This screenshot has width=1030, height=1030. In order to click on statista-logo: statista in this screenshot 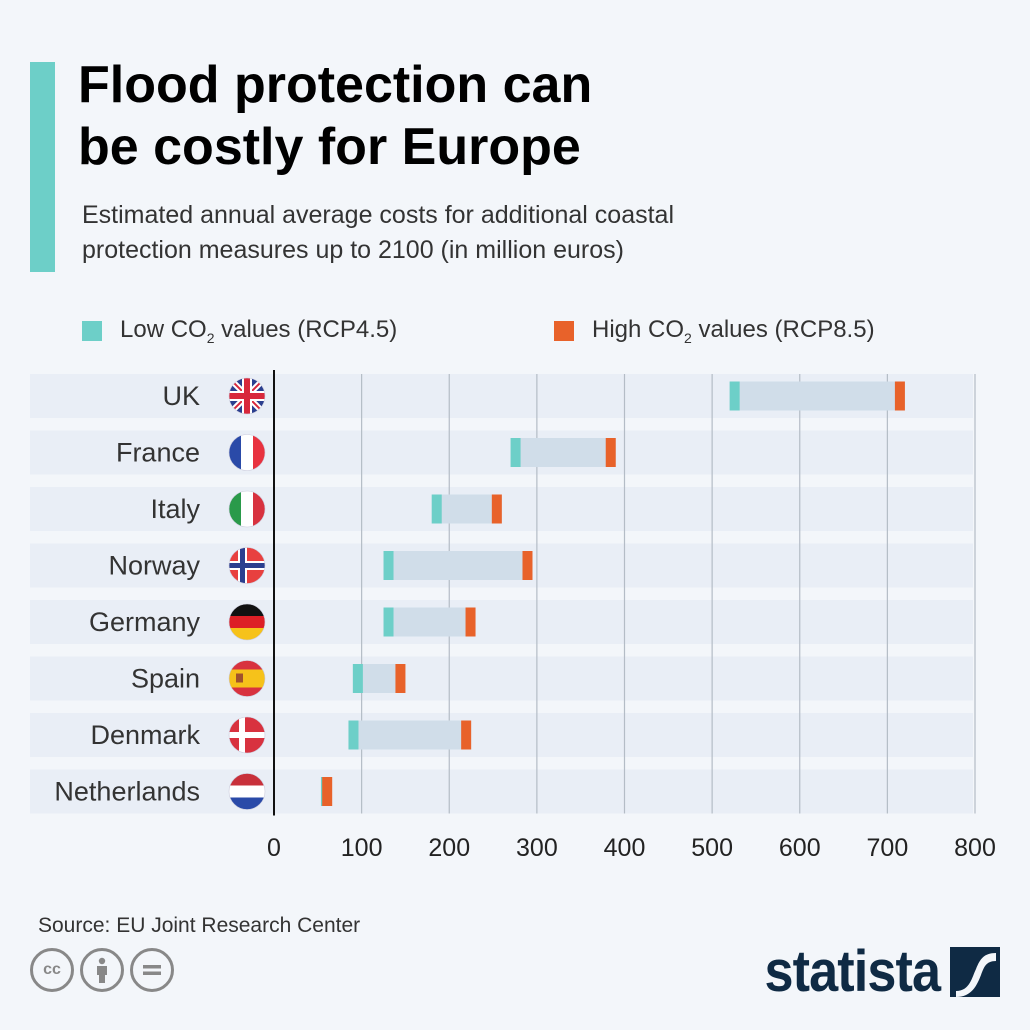, I will do `click(872, 972)`.